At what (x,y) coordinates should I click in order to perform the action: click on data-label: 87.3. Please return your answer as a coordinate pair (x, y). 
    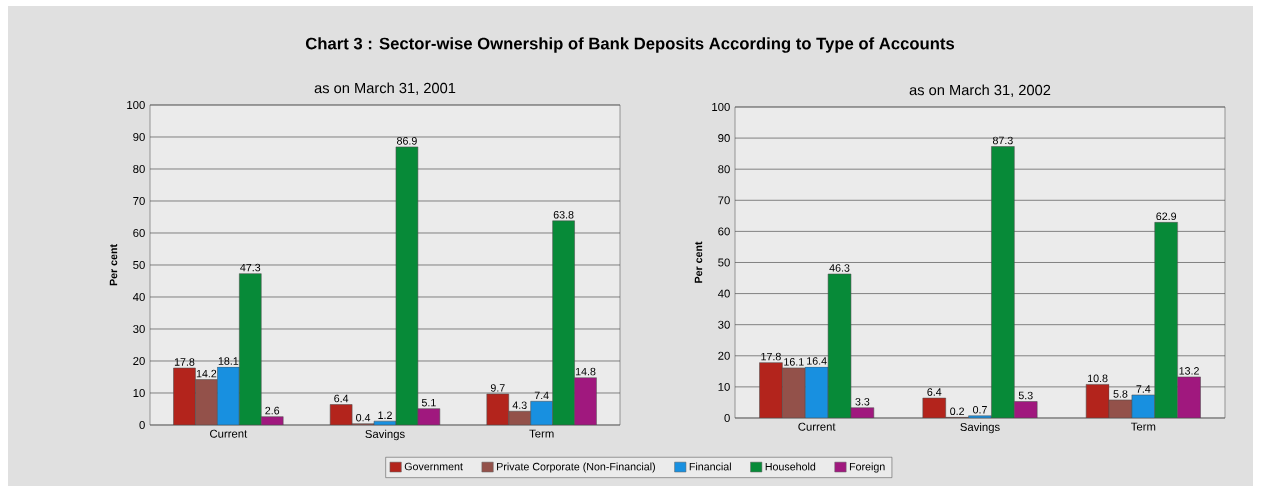
    Looking at the image, I should click on (1002, 140).